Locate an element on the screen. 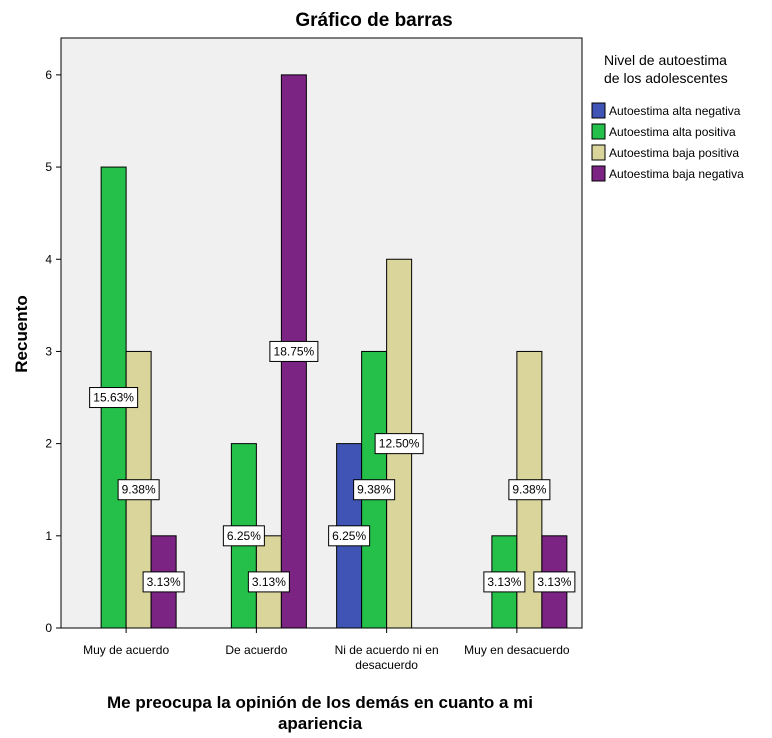  y-tick-label: 1 is located at coordinates (48, 536).